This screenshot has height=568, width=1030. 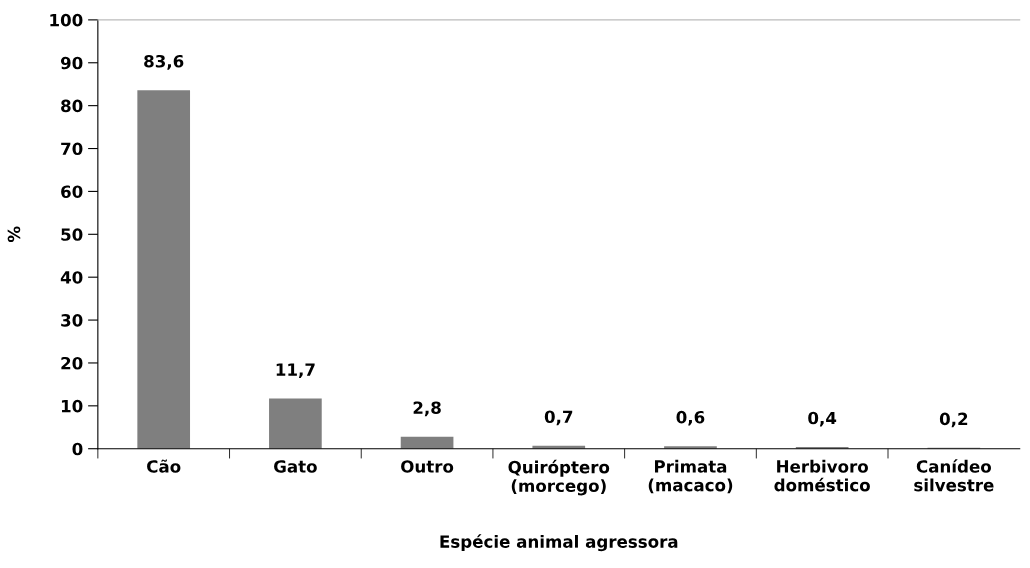 What do you see at coordinates (427, 409) in the screenshot?
I see `data-label: 2,8` at bounding box center [427, 409].